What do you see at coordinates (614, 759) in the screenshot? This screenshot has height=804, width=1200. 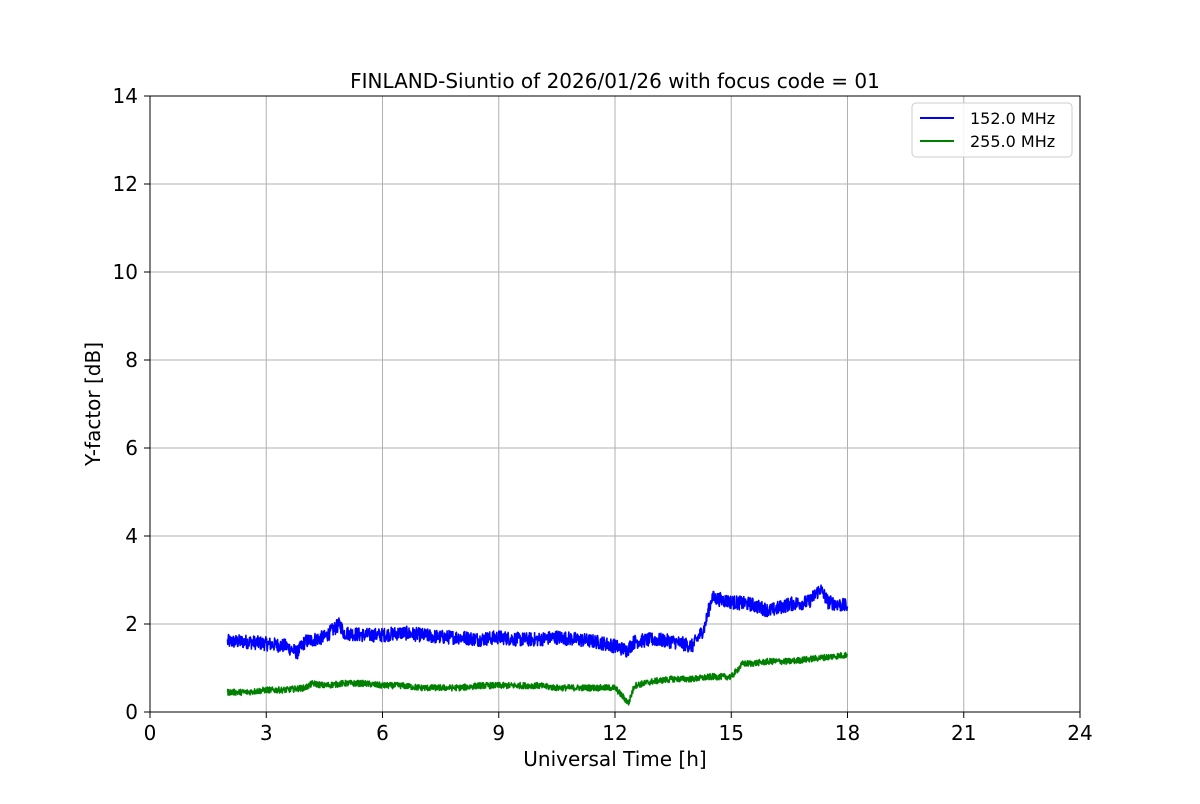 I see `x-axis-label: Universal Time [h]` at bounding box center [614, 759].